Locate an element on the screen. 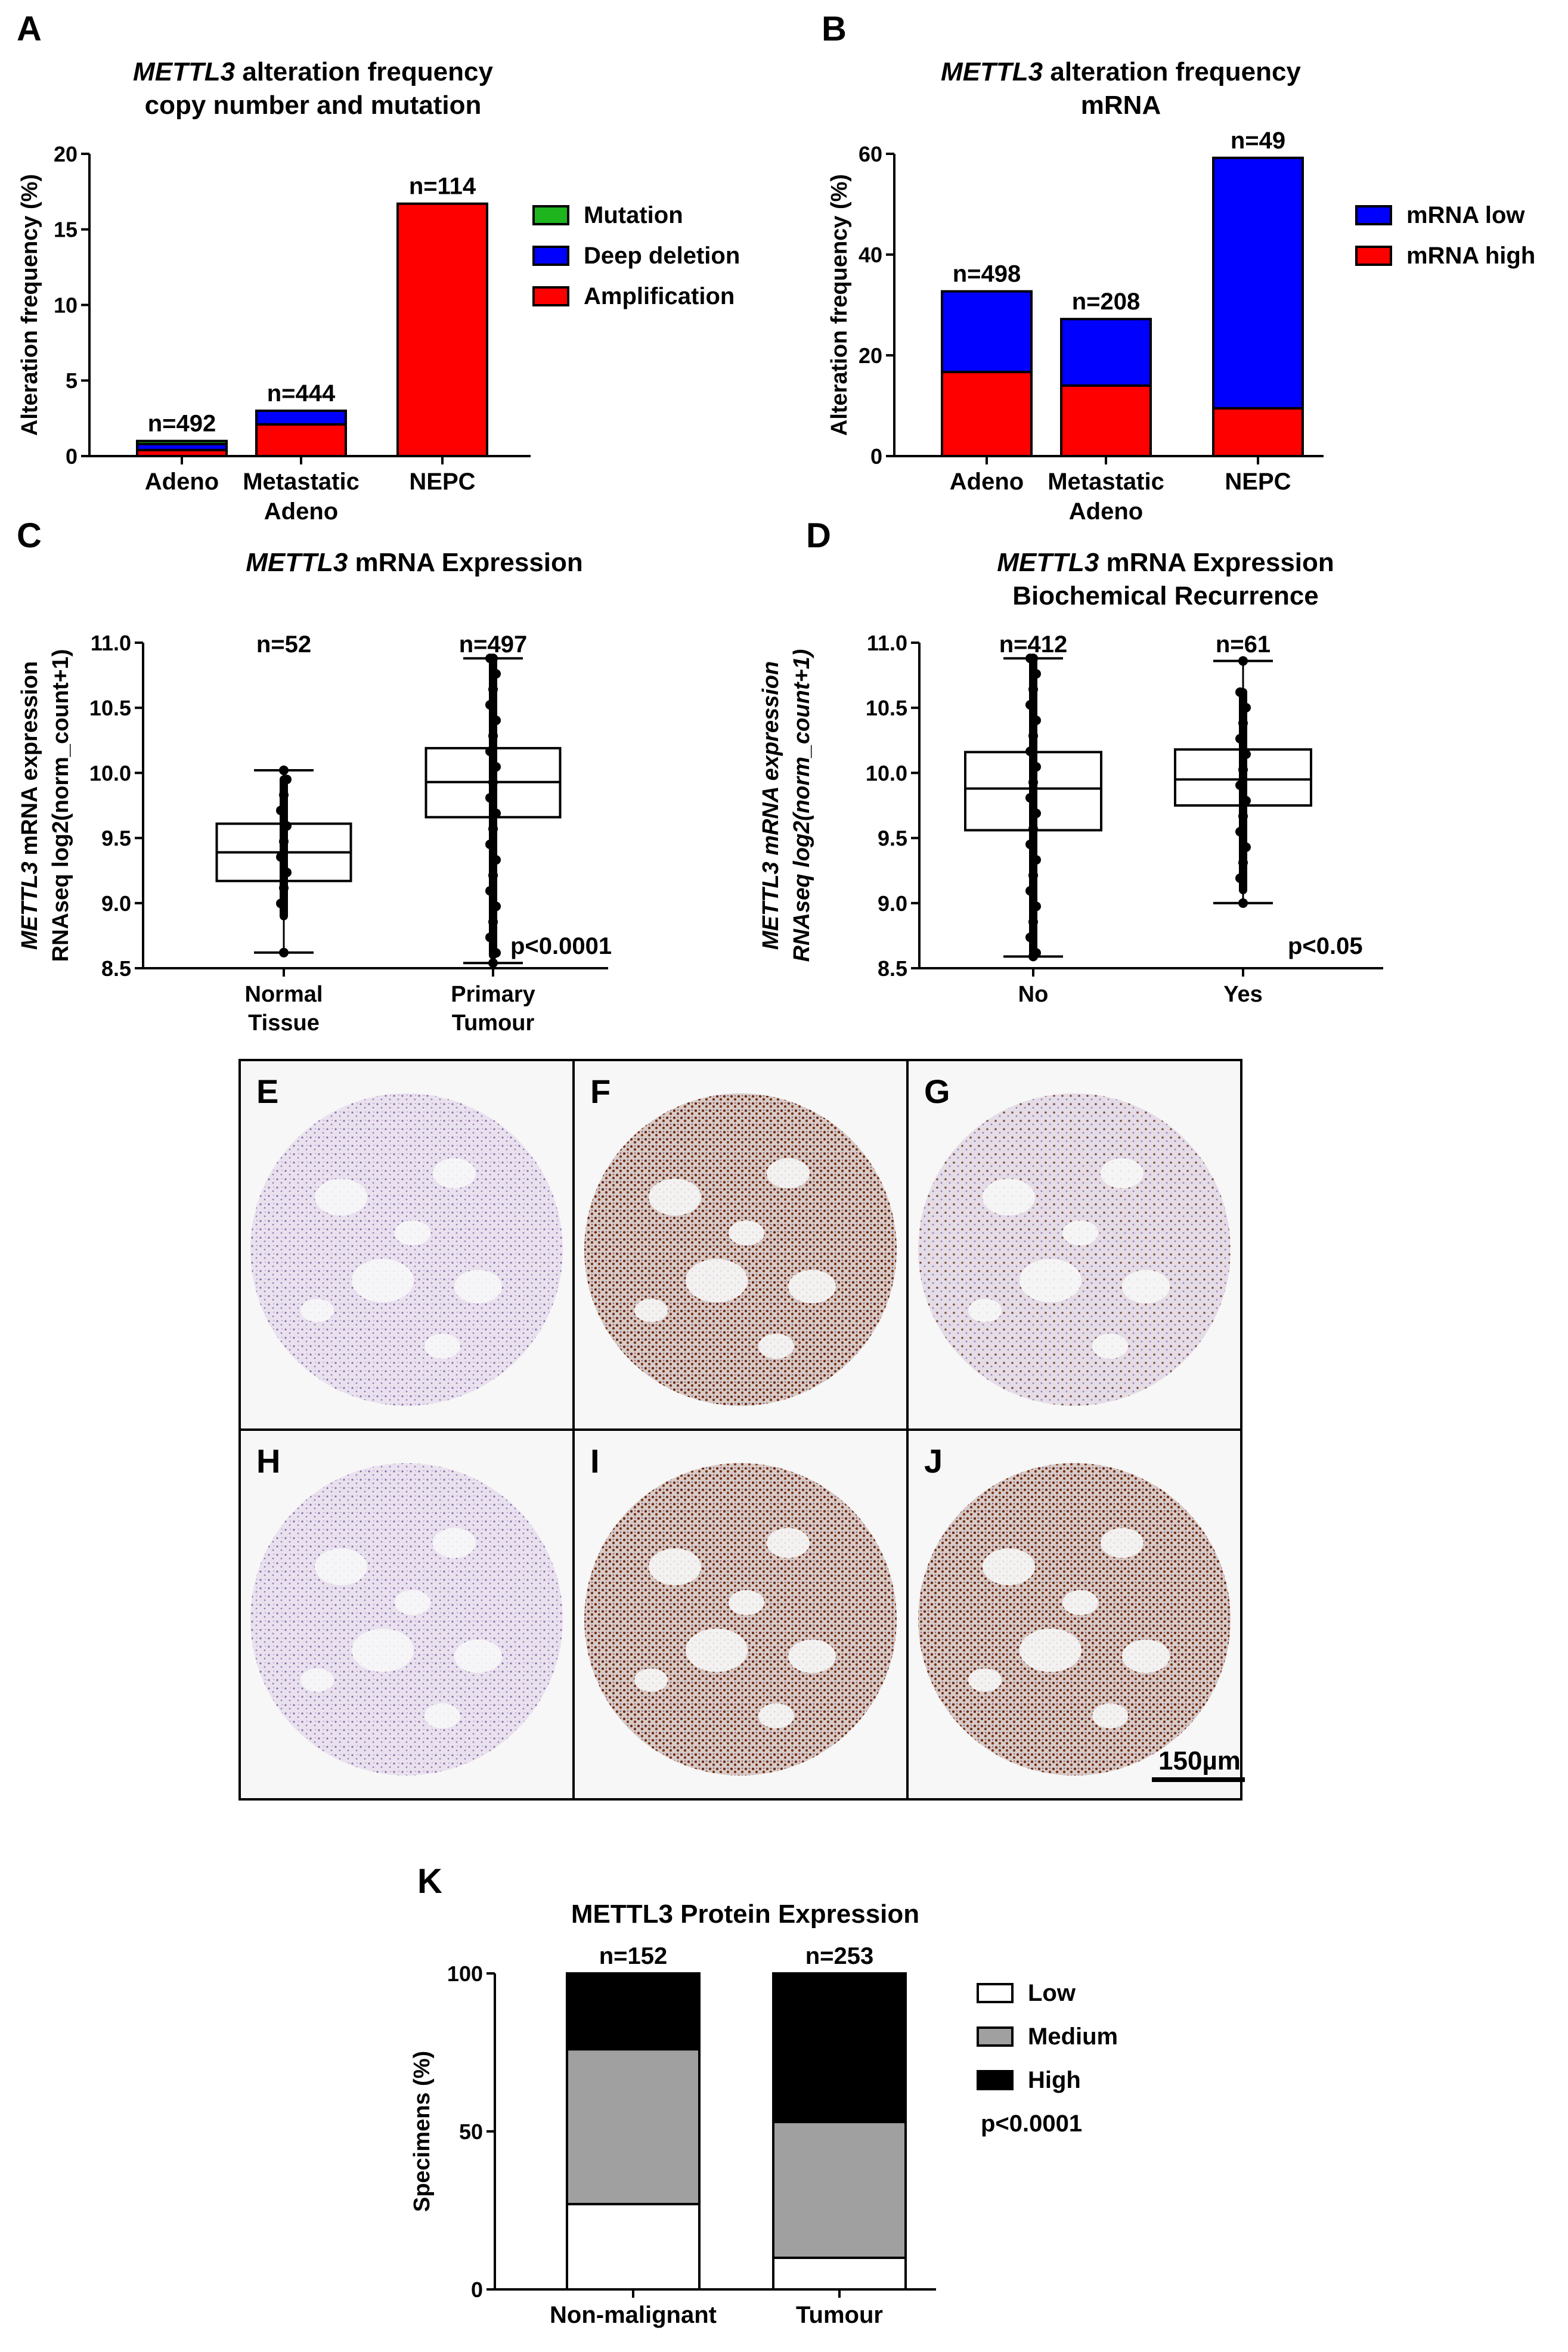 The height and width of the screenshot is (2352, 1568). micrograph-label: H is located at coordinates (268, 1461).